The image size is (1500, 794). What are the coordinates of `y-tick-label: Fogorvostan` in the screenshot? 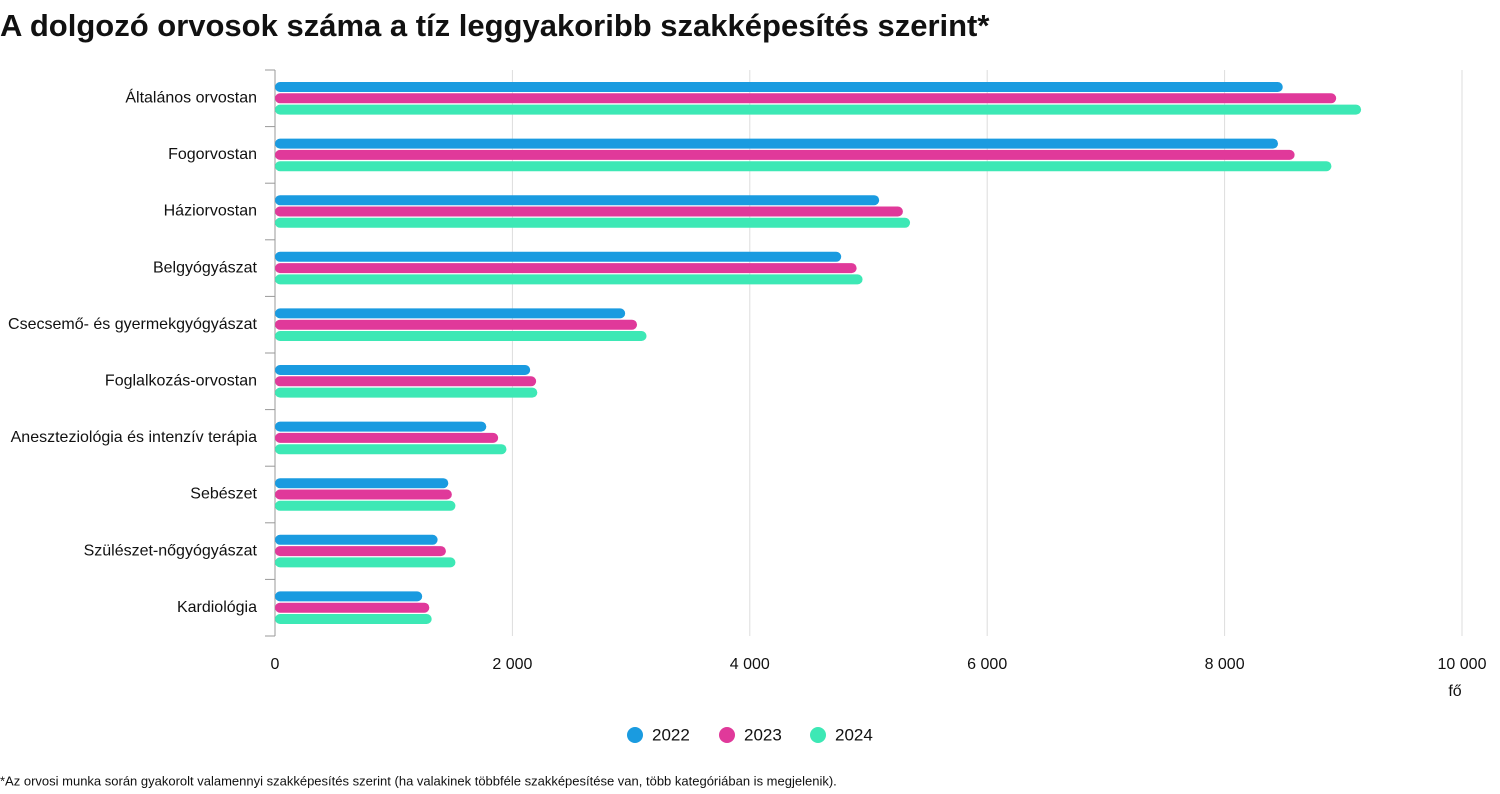 It's located at (212, 154).